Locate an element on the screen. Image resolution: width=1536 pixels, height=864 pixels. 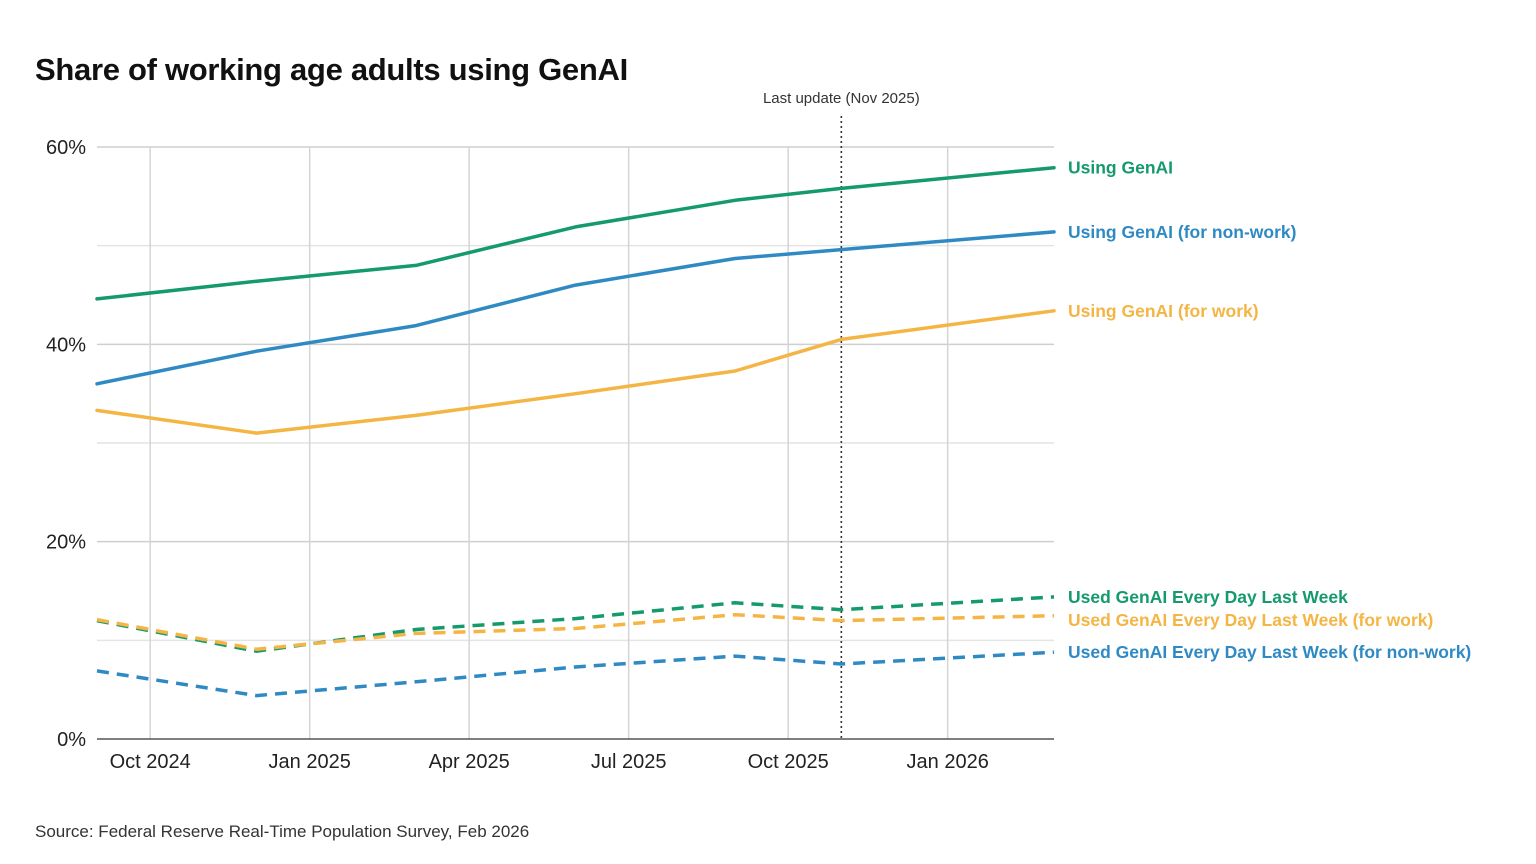
chart-title: Share of working age adults using GenAI is located at coordinates (331, 69).